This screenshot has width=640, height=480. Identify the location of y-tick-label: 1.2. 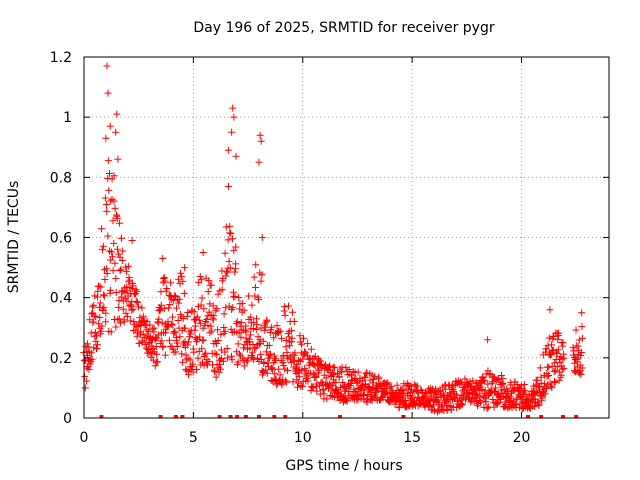
(61, 58).